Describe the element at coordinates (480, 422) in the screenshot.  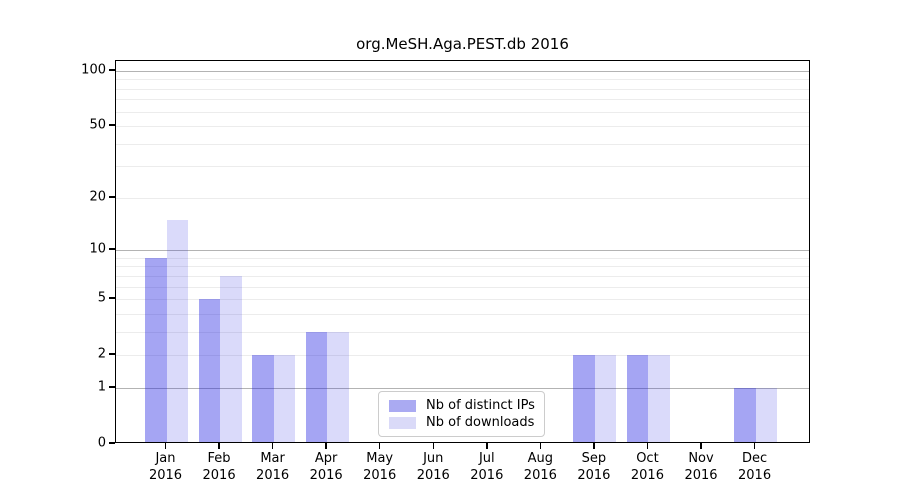
I see `legend-label-downloads: Nb of downloads` at that location.